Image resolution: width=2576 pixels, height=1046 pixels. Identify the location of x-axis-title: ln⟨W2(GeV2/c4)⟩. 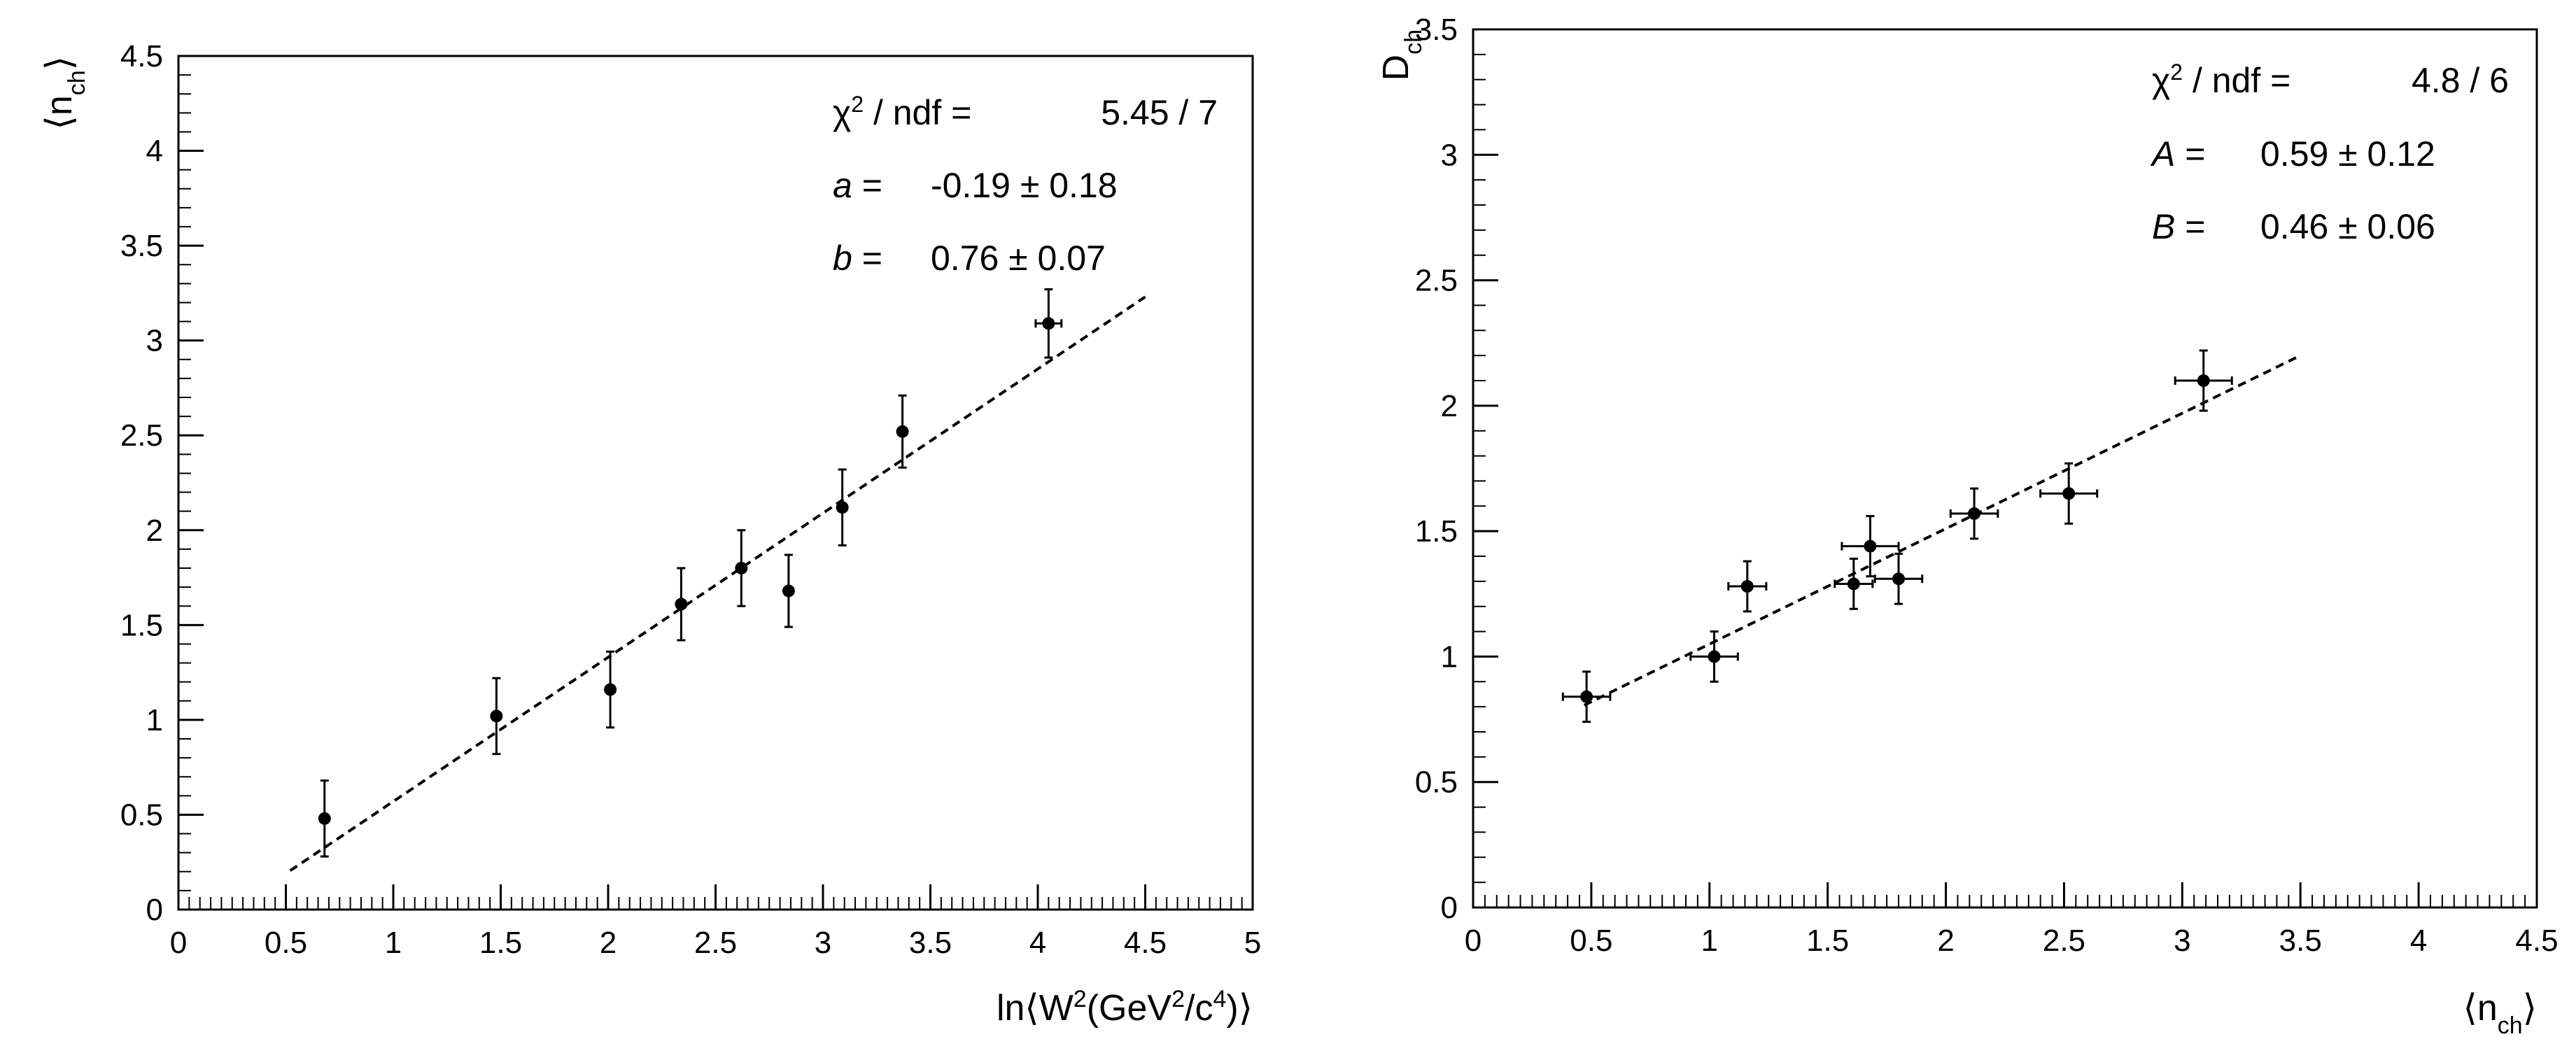
(1125, 1007).